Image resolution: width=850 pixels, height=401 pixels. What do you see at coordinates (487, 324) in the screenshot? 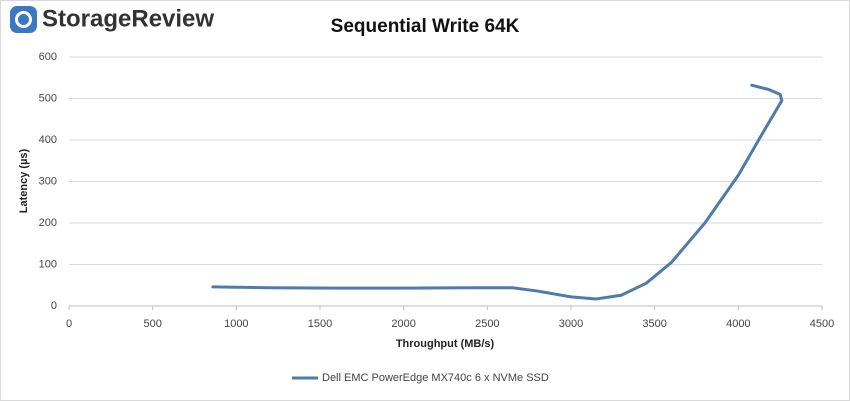
I see `x-tick-label: 2500` at bounding box center [487, 324].